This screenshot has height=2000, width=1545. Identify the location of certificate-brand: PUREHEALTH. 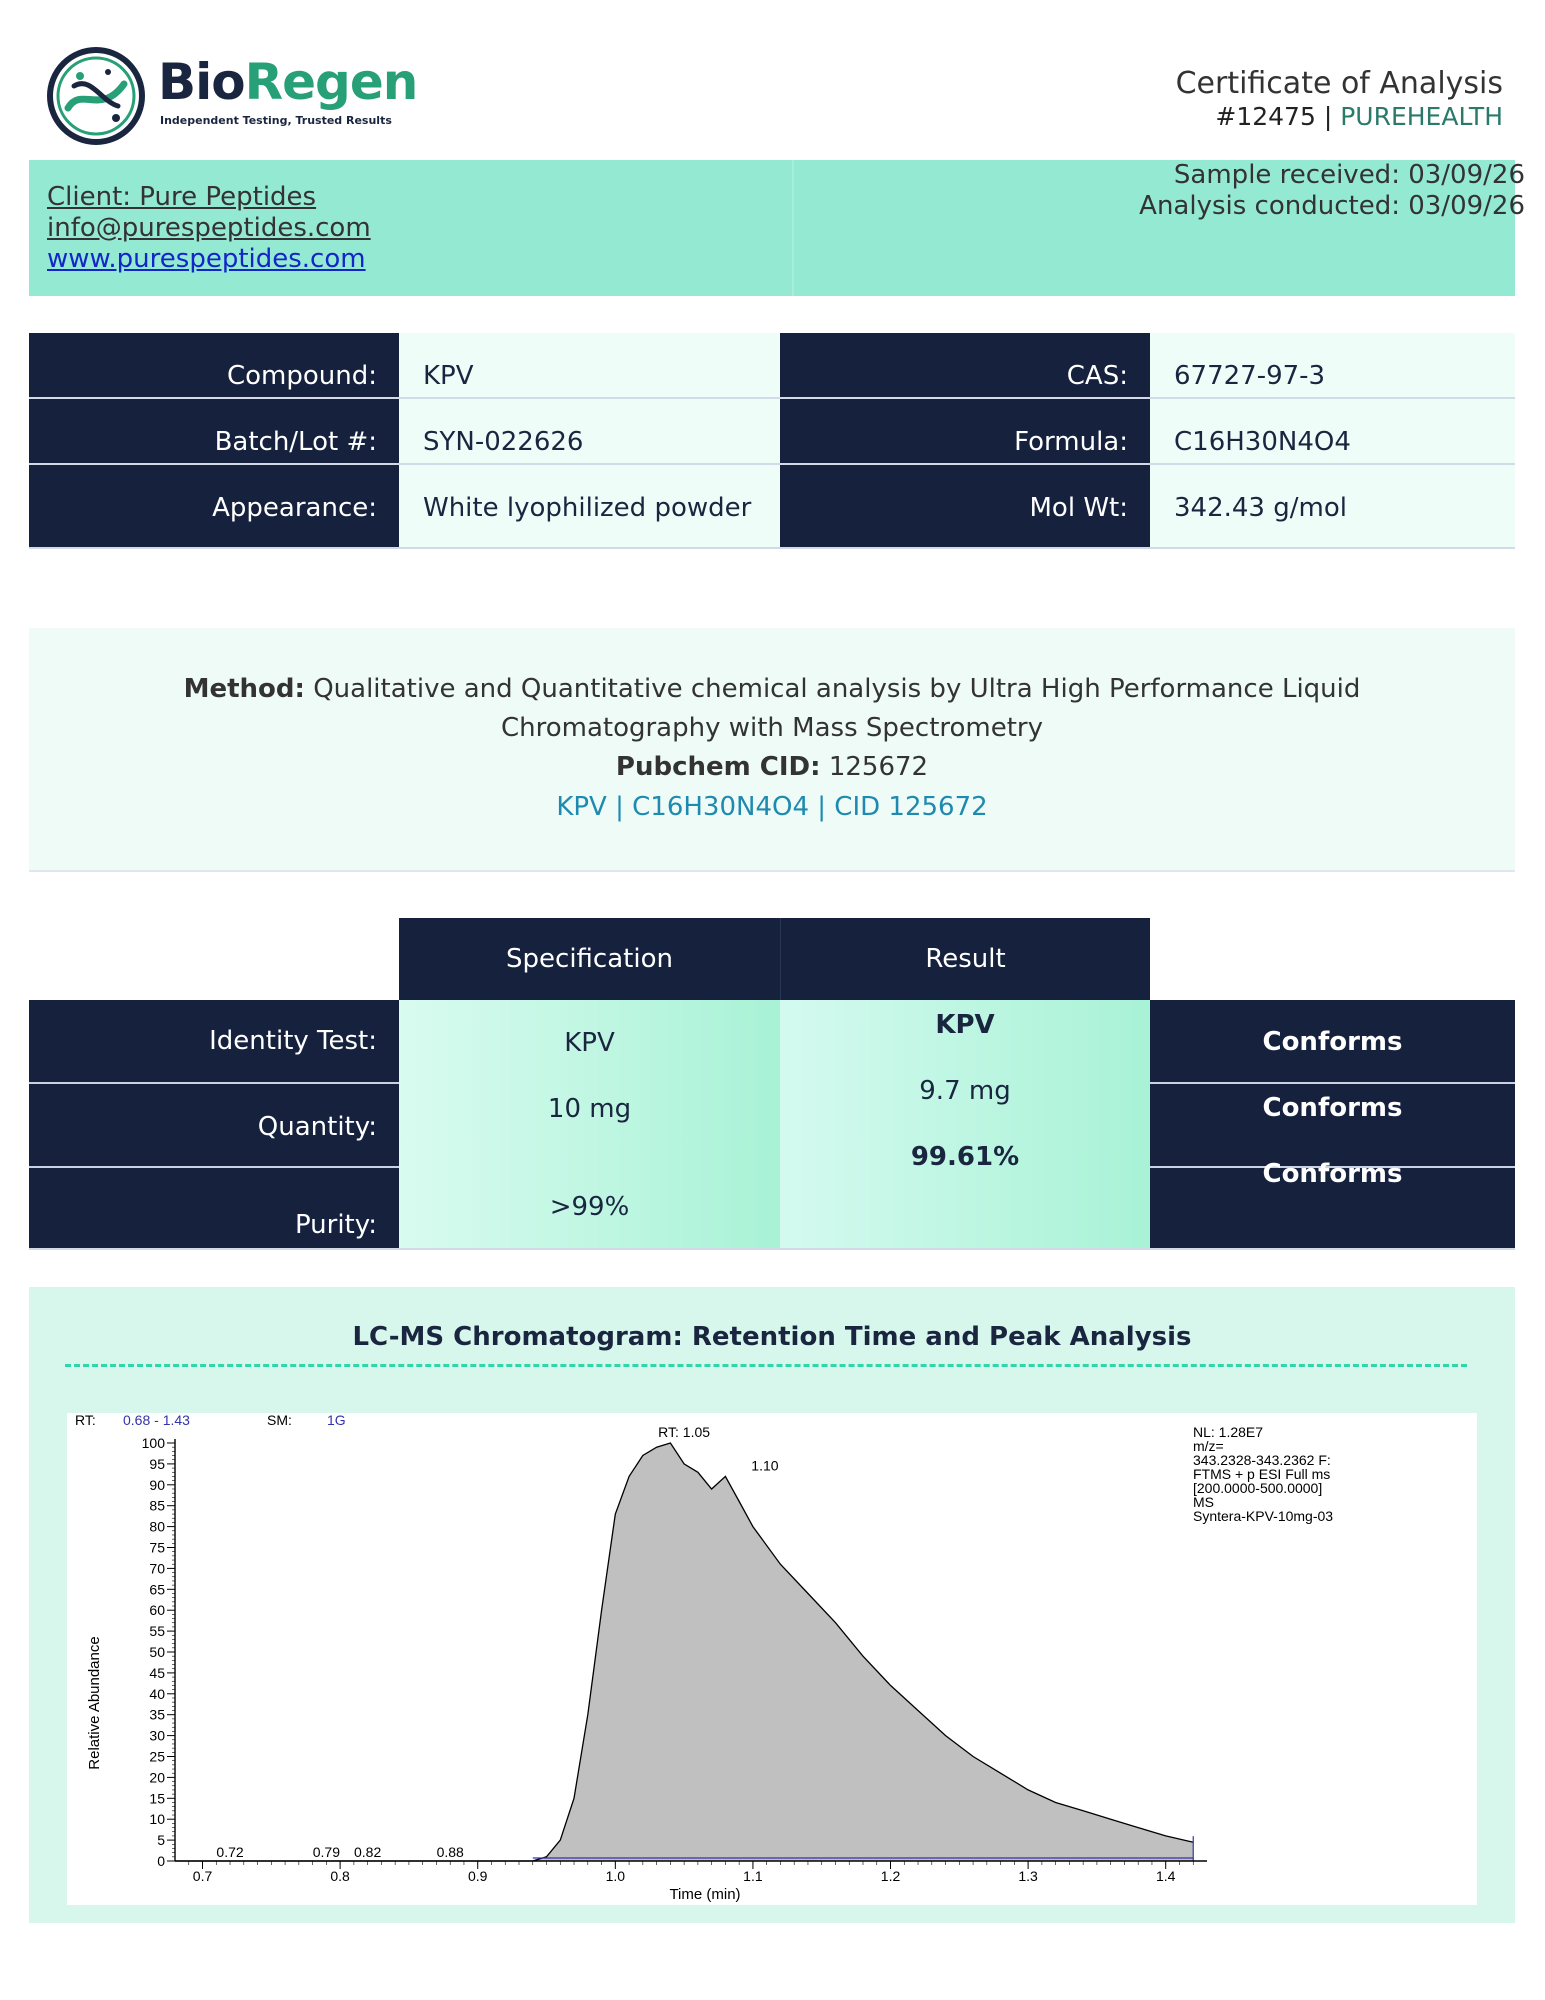
(1421, 116).